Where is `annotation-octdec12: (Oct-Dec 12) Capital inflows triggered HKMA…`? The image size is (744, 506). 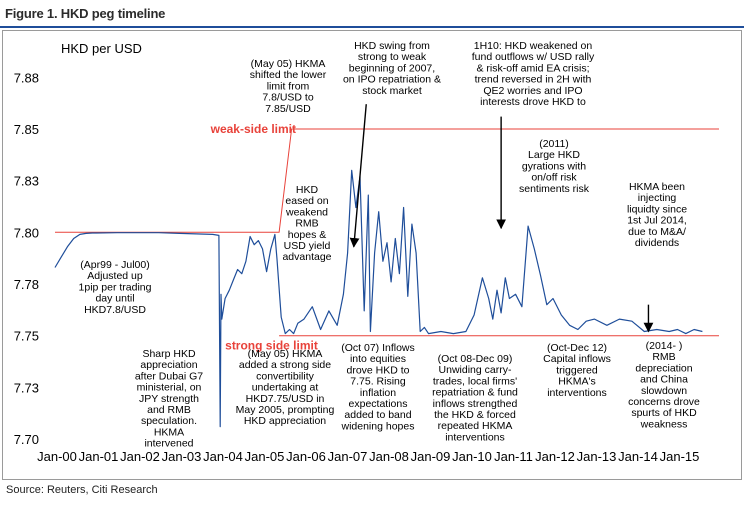
annotation-octdec12: (Oct-Dec 12) Capital inflows triggered HKMA… is located at coordinates (577, 370).